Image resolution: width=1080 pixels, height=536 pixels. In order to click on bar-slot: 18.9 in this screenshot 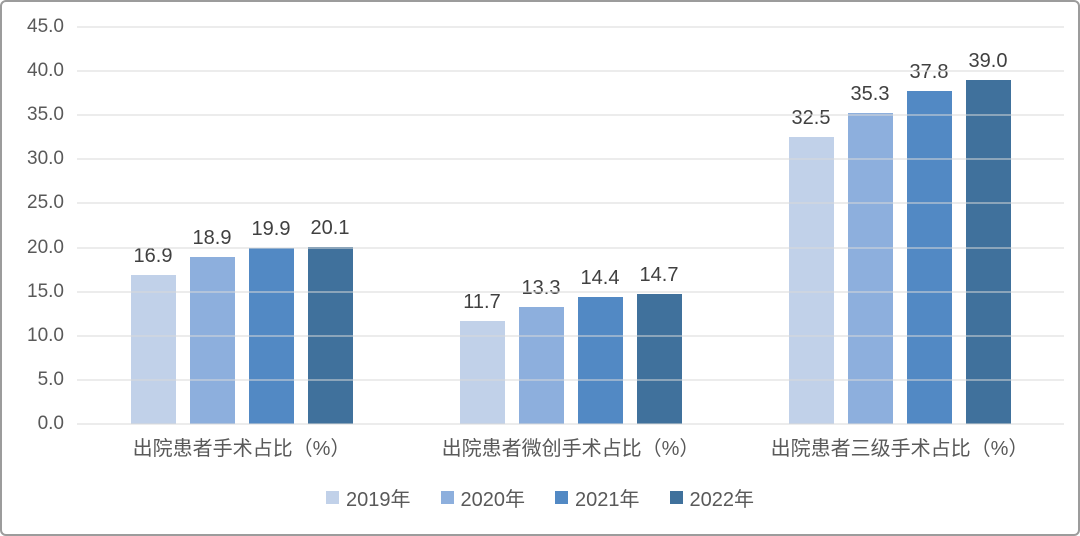, I will do `click(212, 225)`.